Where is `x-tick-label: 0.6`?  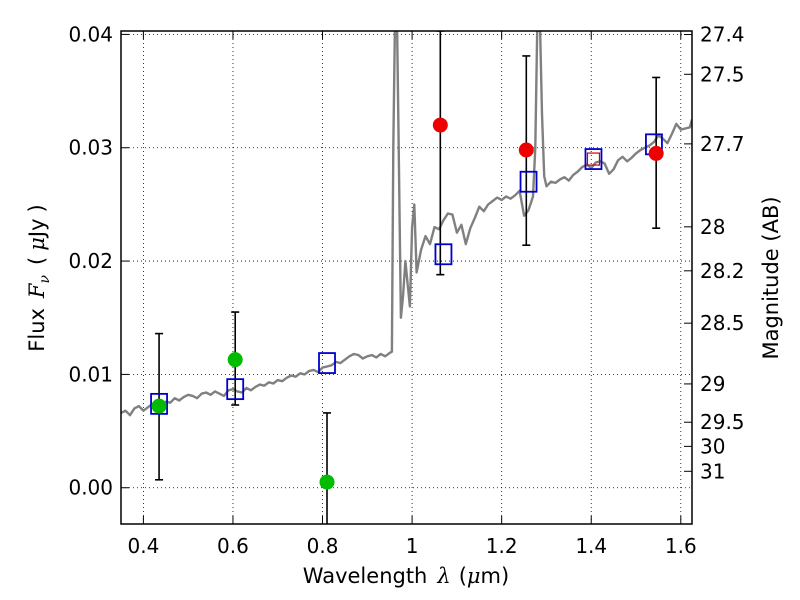 x-tick-label: 0.6 is located at coordinates (233, 546).